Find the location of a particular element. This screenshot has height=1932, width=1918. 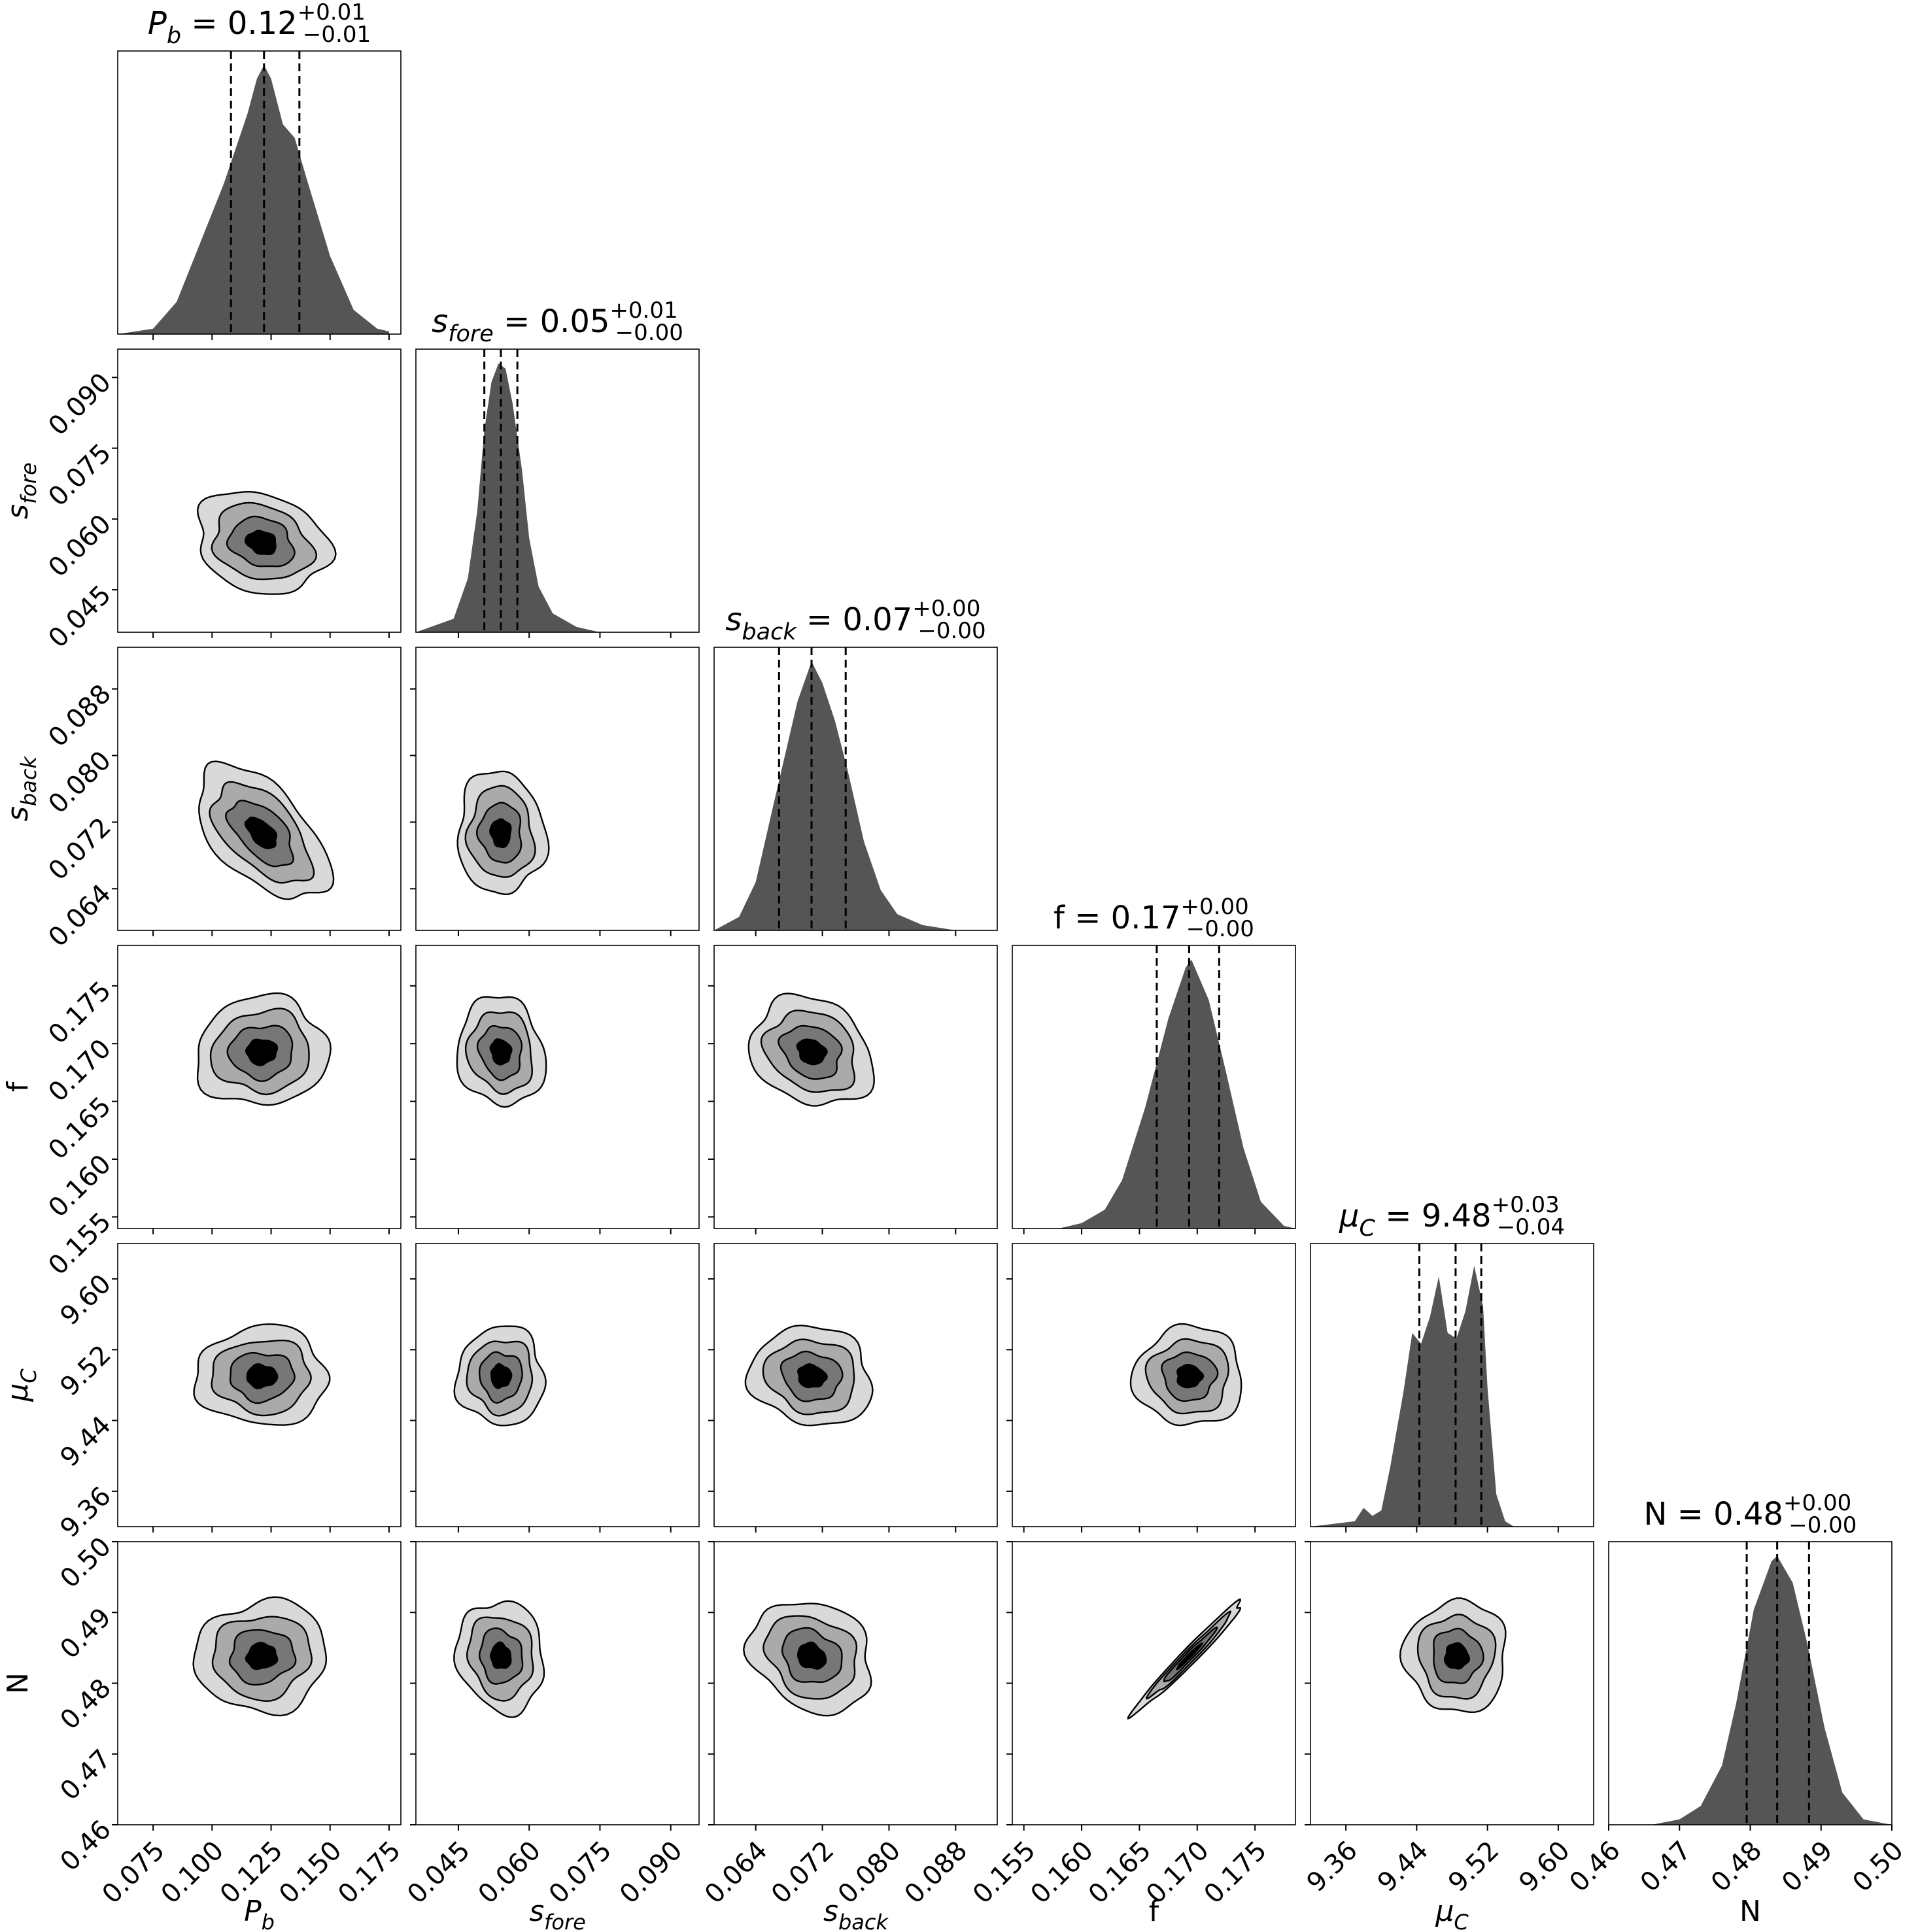

contour-panel-P_b-mu_C is located at coordinates (259, 1385).